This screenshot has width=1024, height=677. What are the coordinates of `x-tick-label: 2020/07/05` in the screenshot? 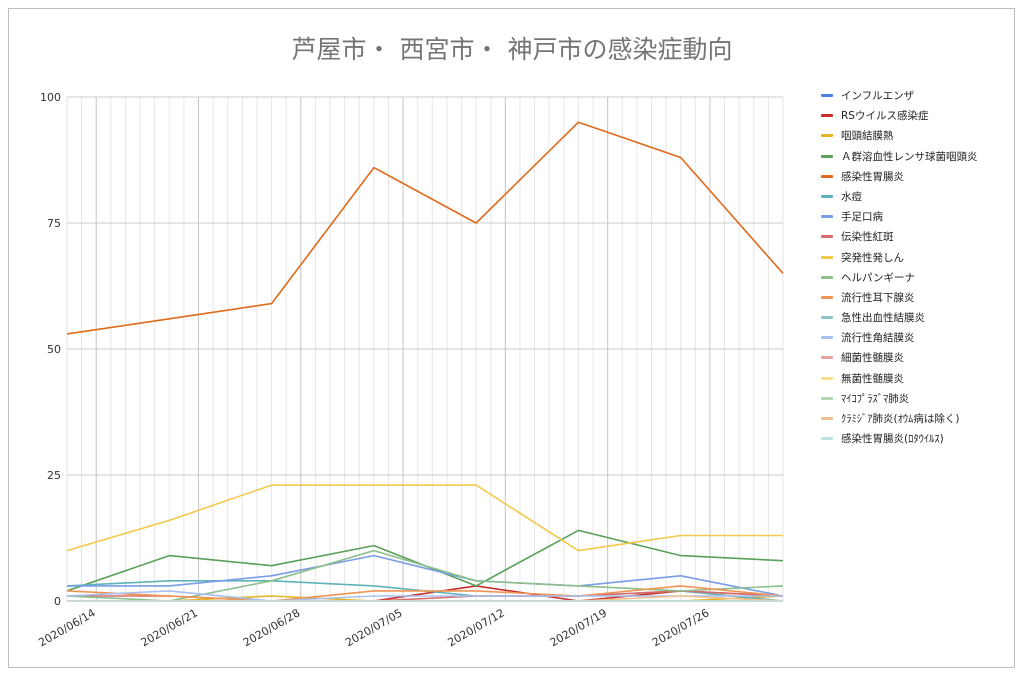 It's located at (373, 627).